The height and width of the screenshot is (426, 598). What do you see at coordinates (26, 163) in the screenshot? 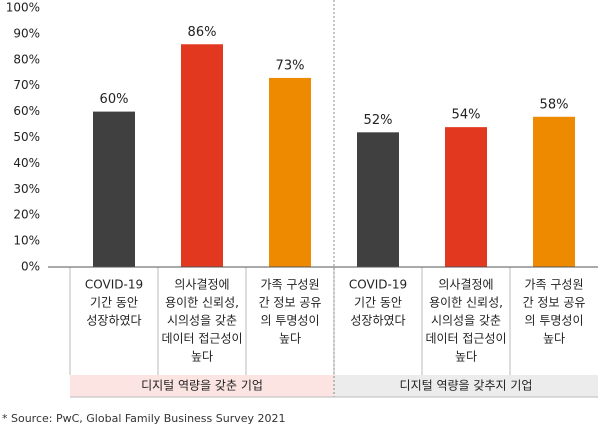
I see `y-tick-label: 40%` at bounding box center [26, 163].